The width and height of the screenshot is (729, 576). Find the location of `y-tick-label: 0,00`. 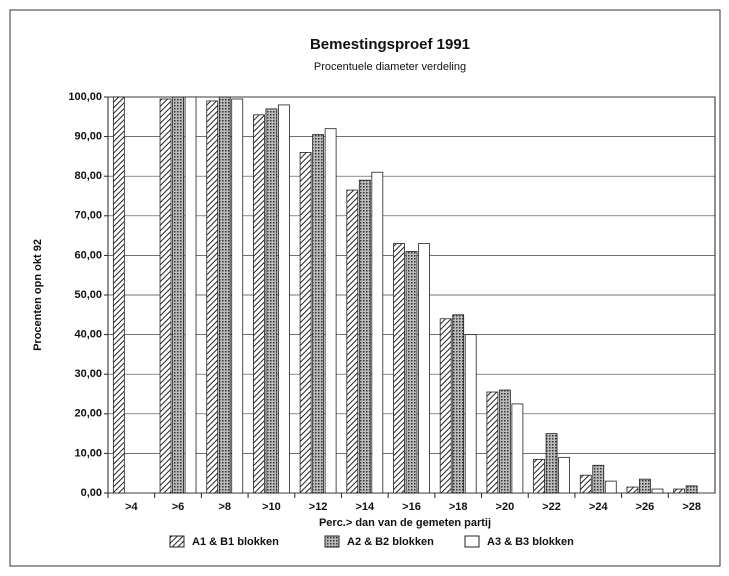

y-tick-label: 0,00 is located at coordinates (91, 493).